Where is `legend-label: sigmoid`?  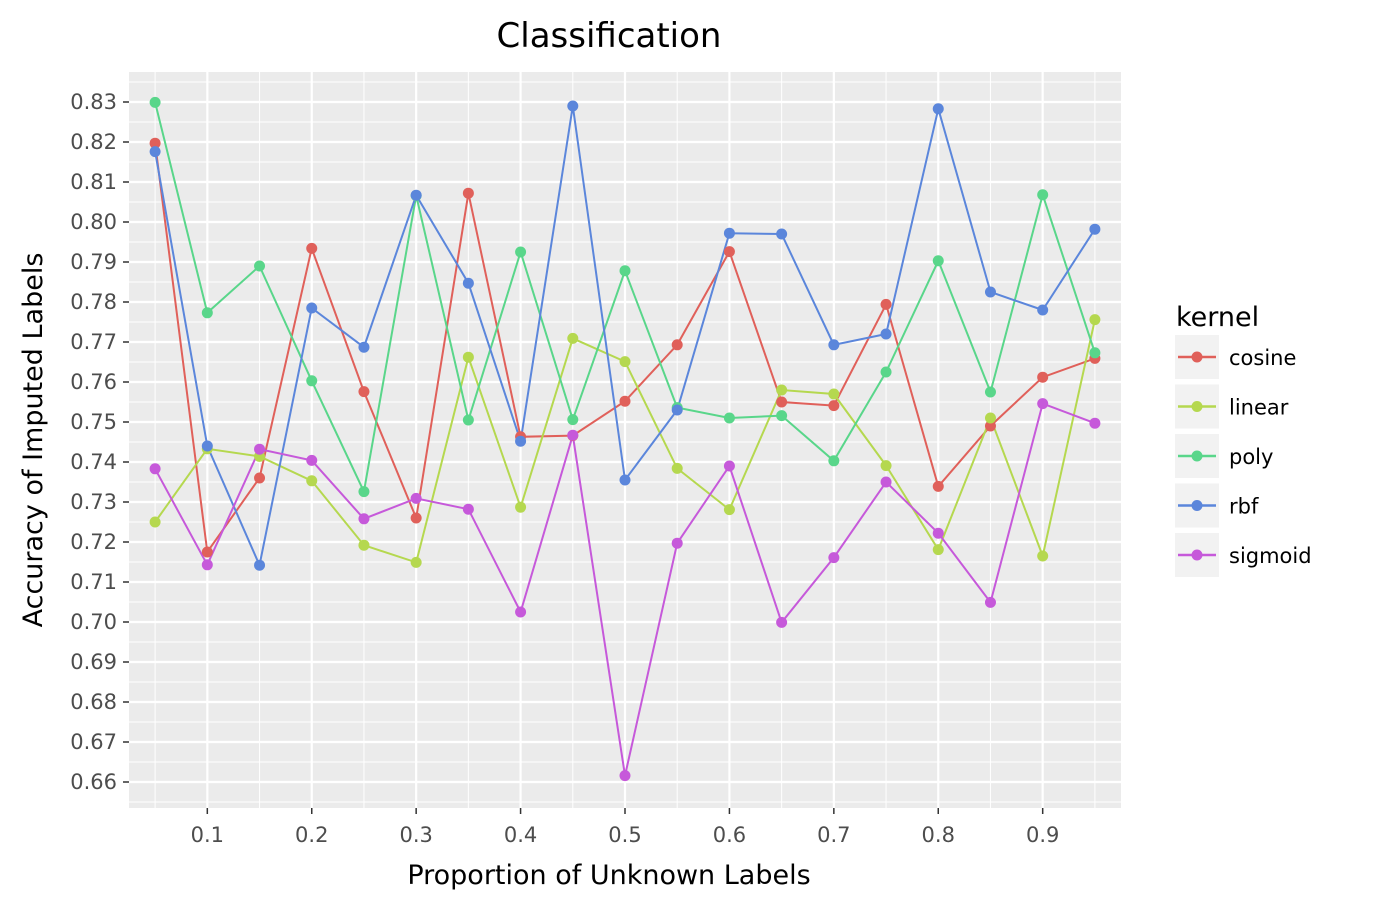 legend-label: sigmoid is located at coordinates (1270, 556).